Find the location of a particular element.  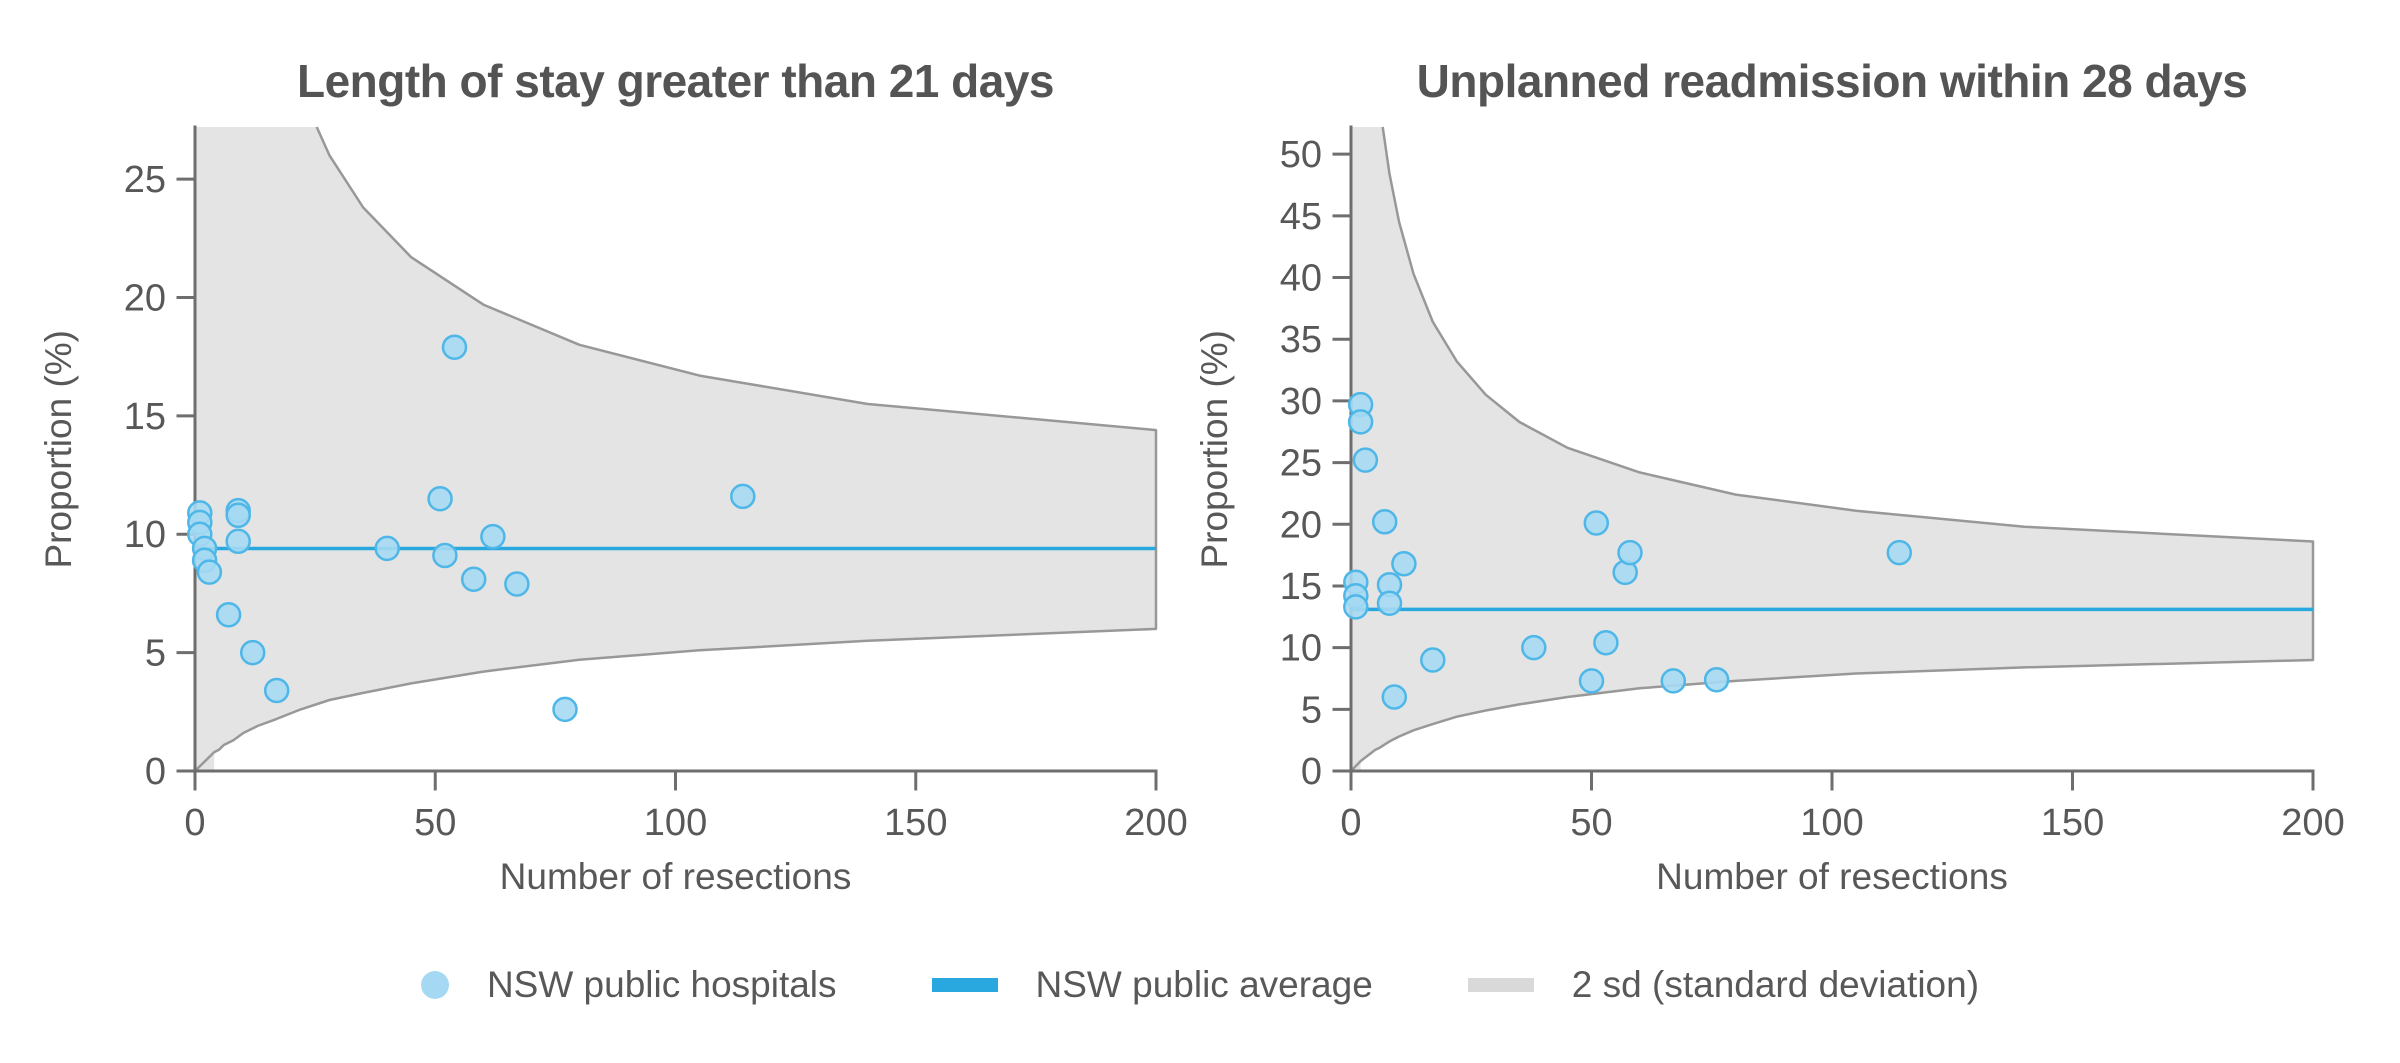

left-x-axis-title: Number of resections is located at coordinates (675, 876).